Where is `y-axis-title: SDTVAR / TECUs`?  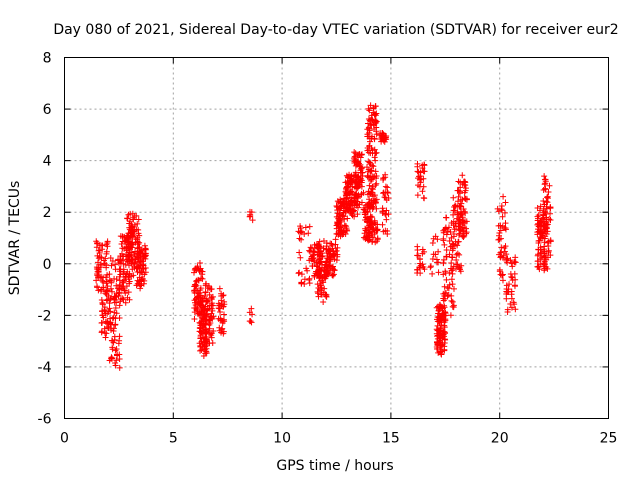
y-axis-title: SDTVAR / TECUs is located at coordinates (15, 238).